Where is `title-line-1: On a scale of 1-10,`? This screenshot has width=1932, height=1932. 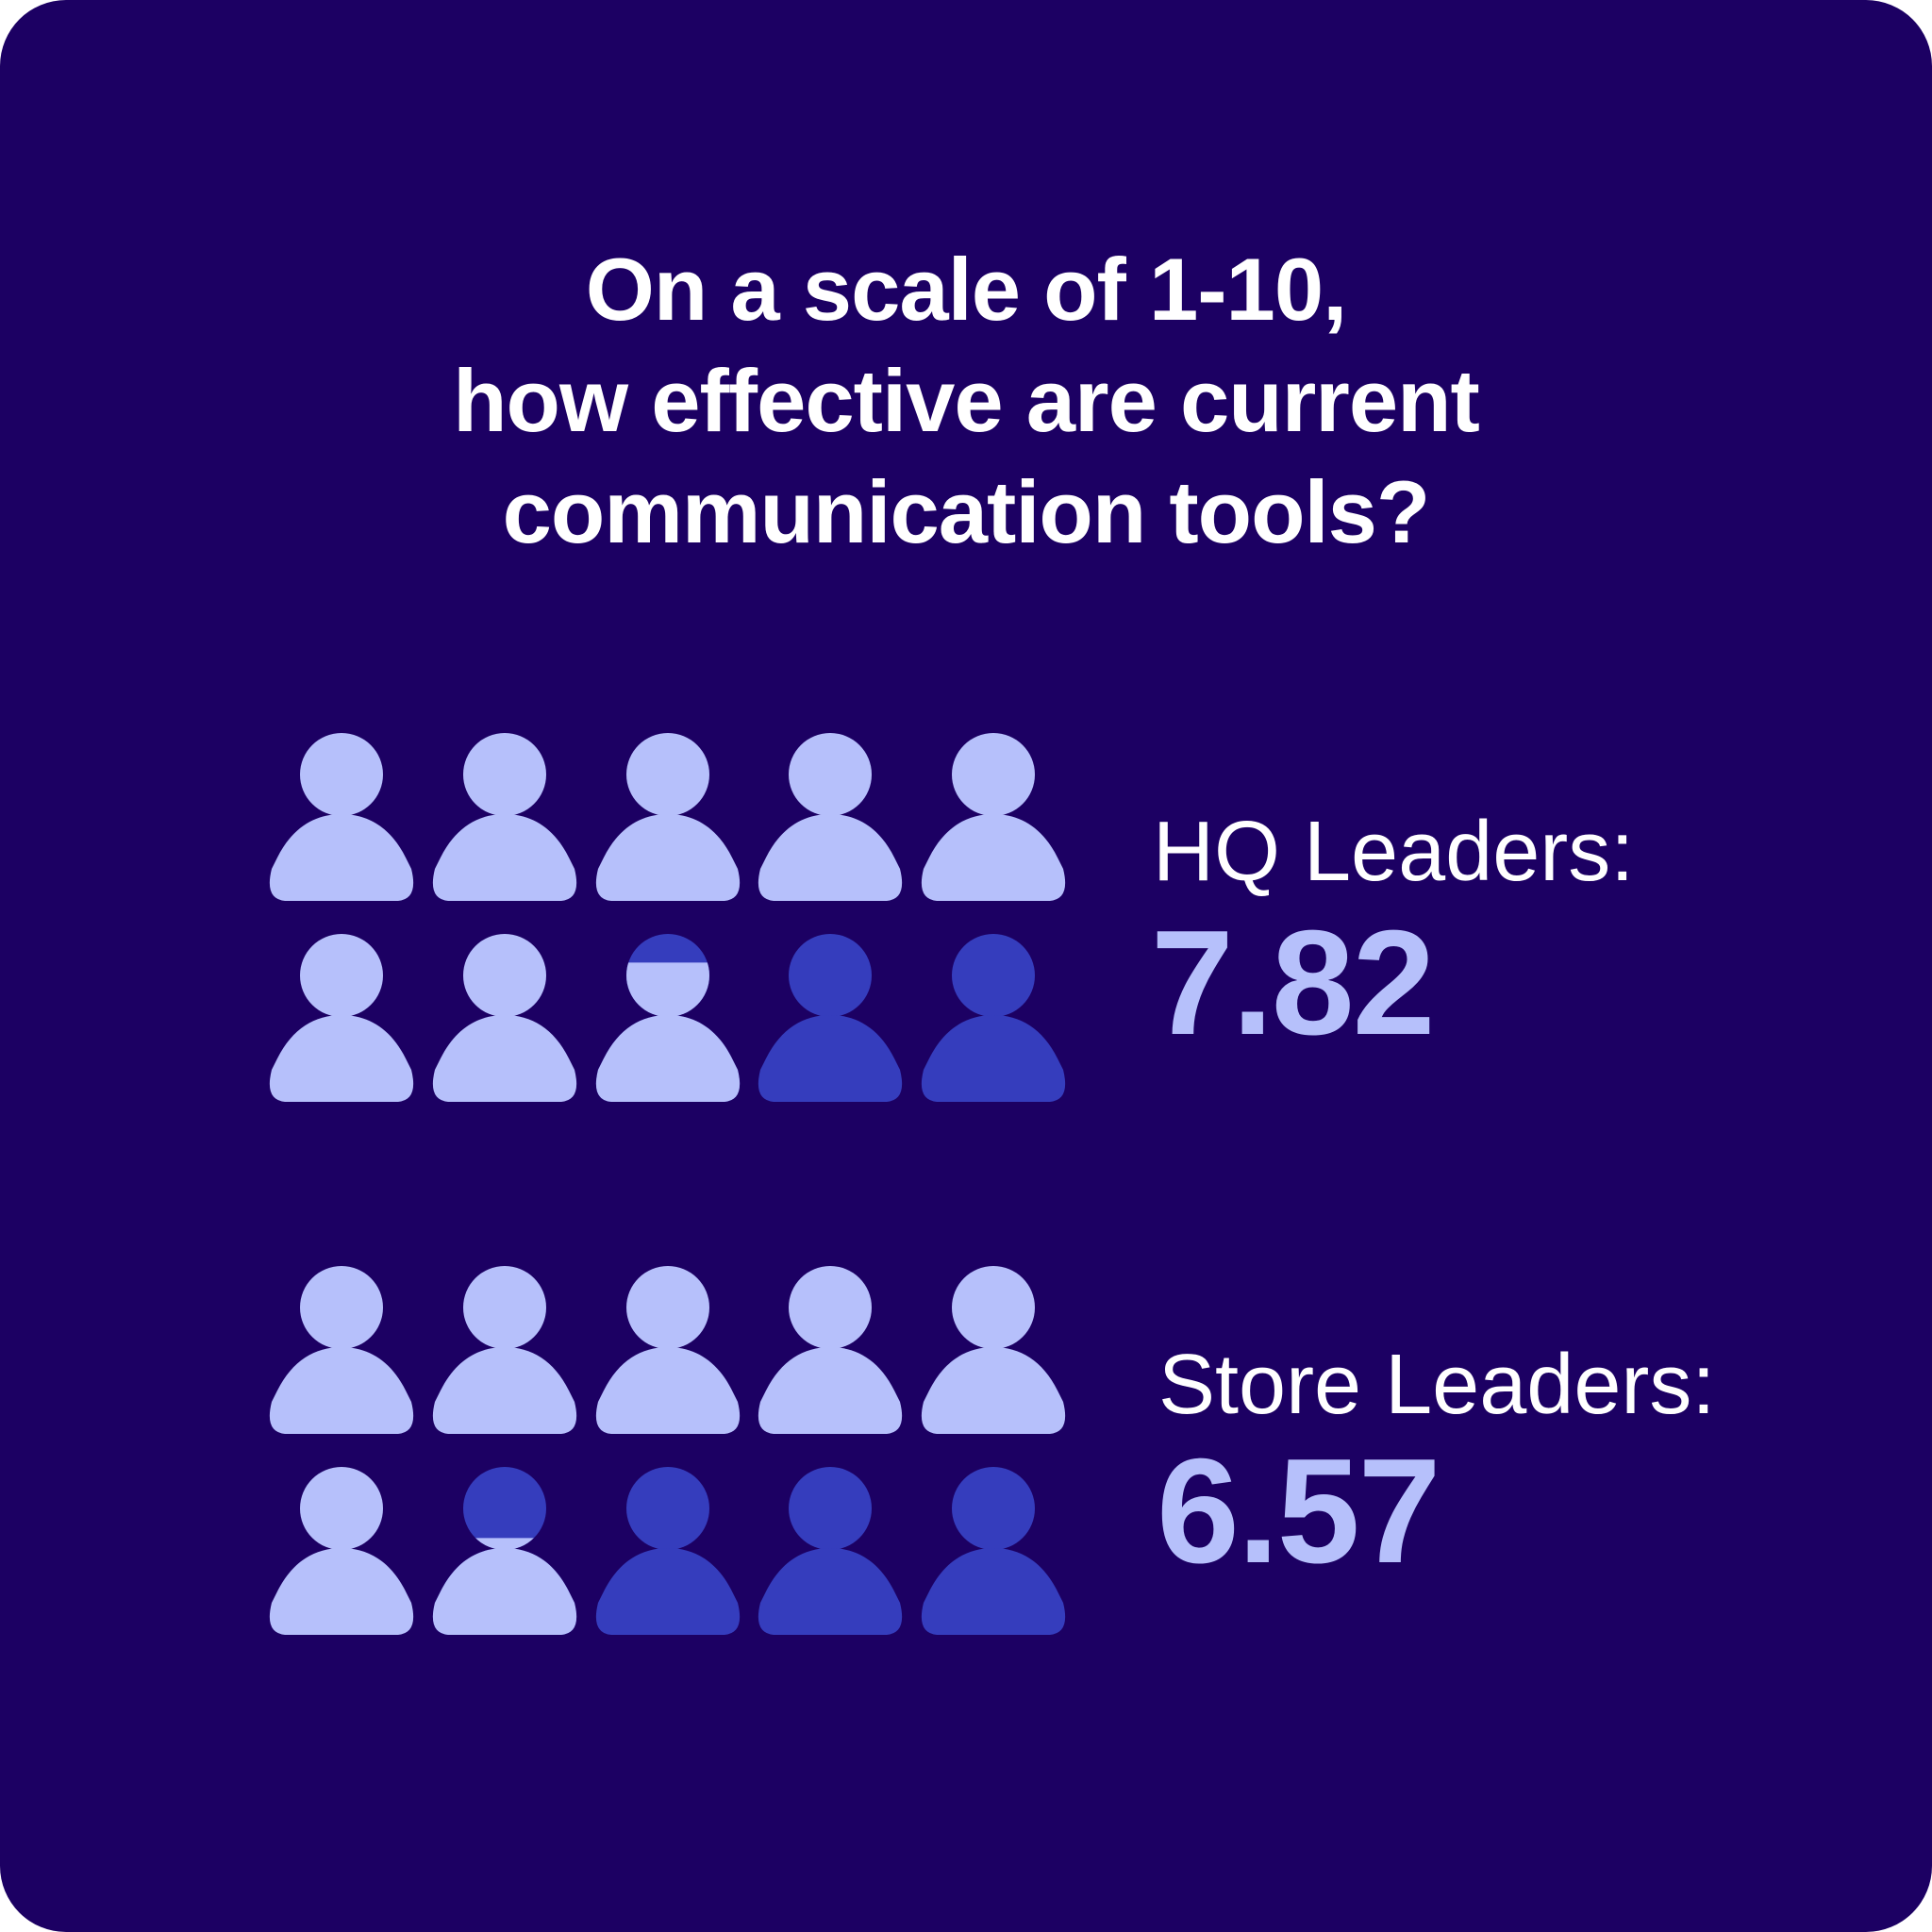 title-line-1: On a scale of 1-10, is located at coordinates (966, 290).